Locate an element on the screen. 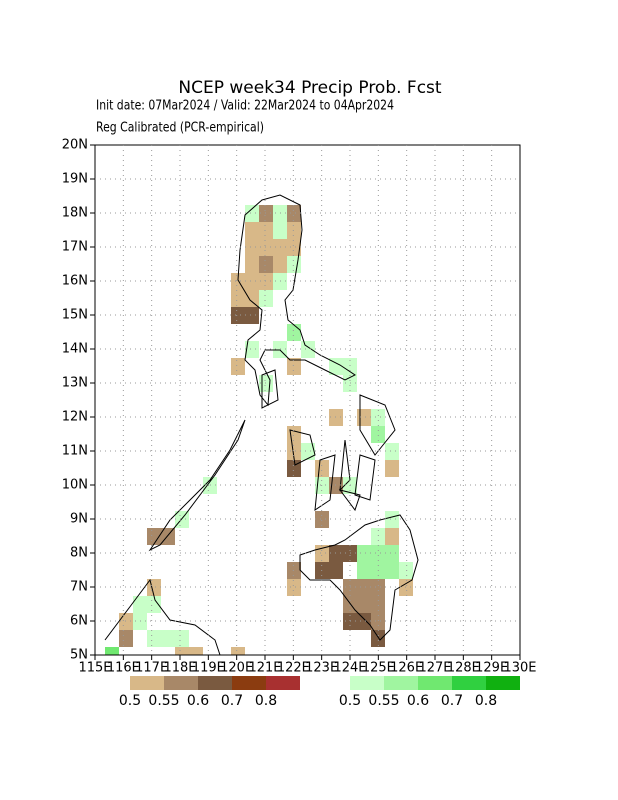 This screenshot has width=618, height=800. y-tick-label: 16N is located at coordinates (75, 281).